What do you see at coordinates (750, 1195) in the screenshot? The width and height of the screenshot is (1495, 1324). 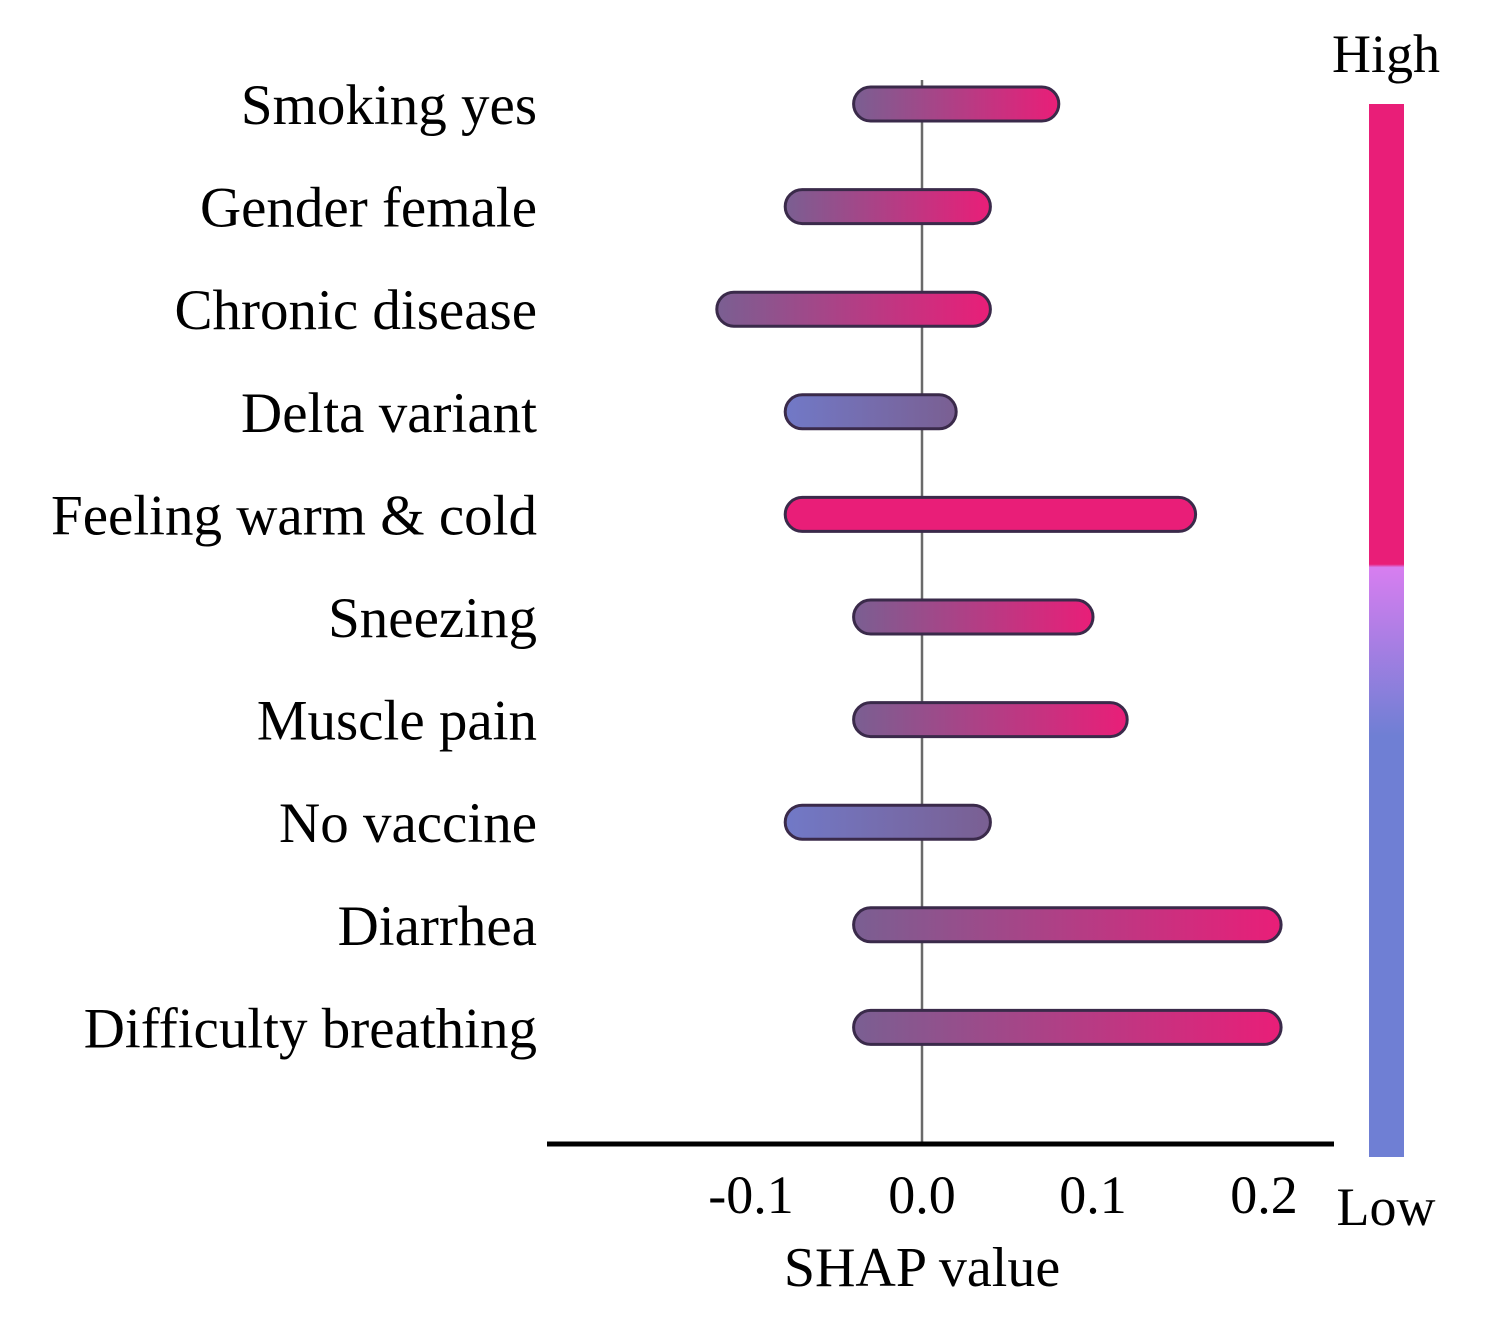 I see `x-tick-label: -0.1` at bounding box center [750, 1195].